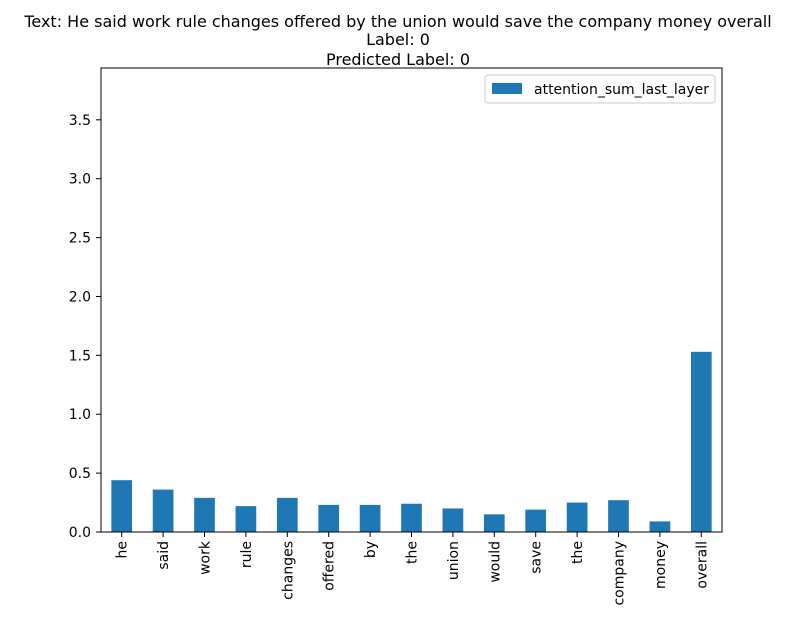 The image size is (801, 619). Describe the element at coordinates (163, 510) in the screenshot. I see `bar-said` at that location.